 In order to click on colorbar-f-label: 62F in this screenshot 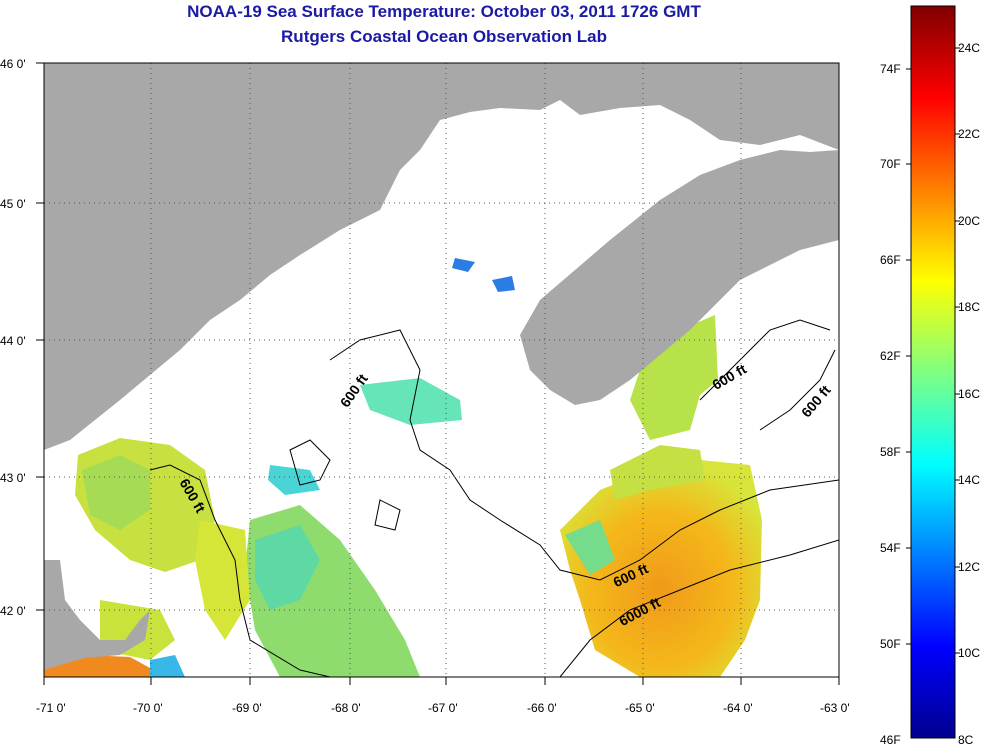, I will do `click(890, 356)`.